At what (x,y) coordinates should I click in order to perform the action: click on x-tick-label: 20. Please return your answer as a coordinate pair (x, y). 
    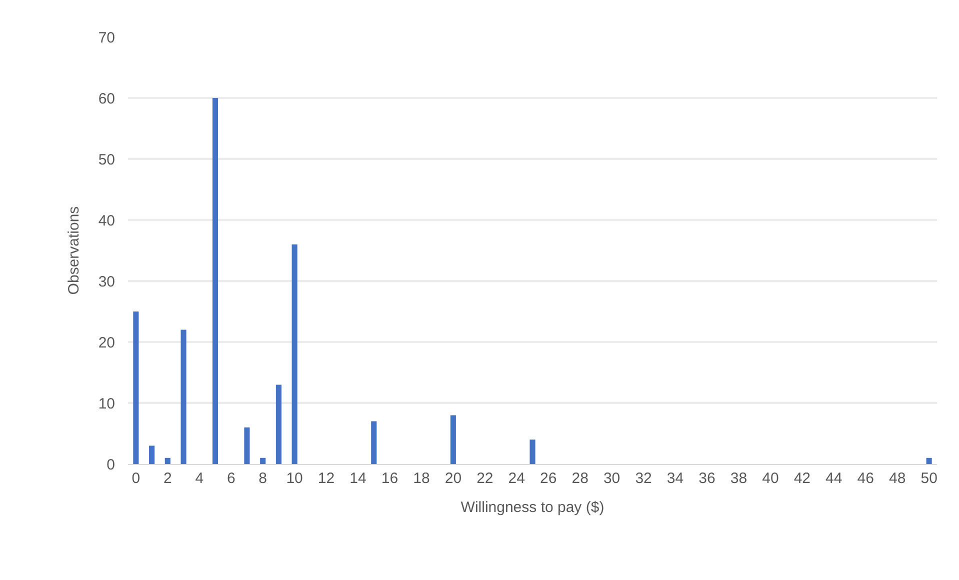
    Looking at the image, I should click on (453, 478).